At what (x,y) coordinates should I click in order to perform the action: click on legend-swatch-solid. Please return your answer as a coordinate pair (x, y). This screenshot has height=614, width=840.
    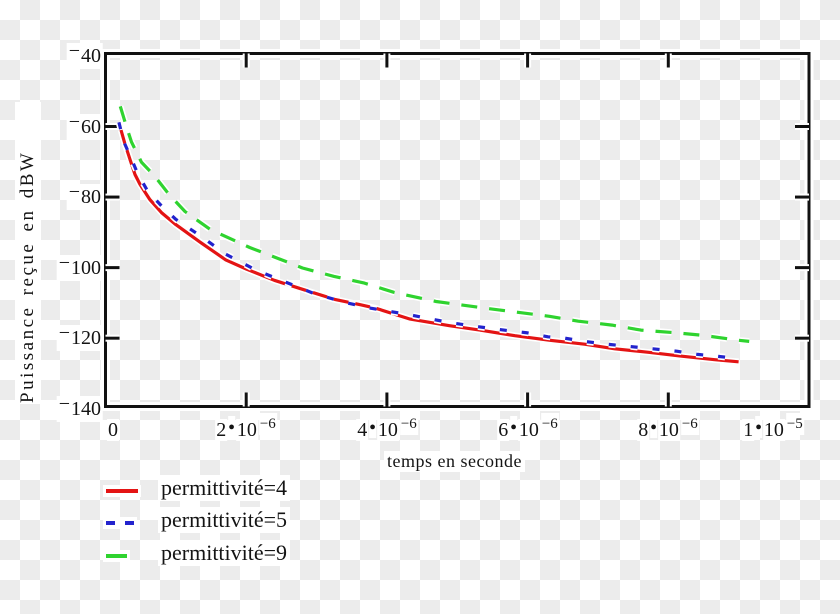
    Looking at the image, I should click on (122, 491).